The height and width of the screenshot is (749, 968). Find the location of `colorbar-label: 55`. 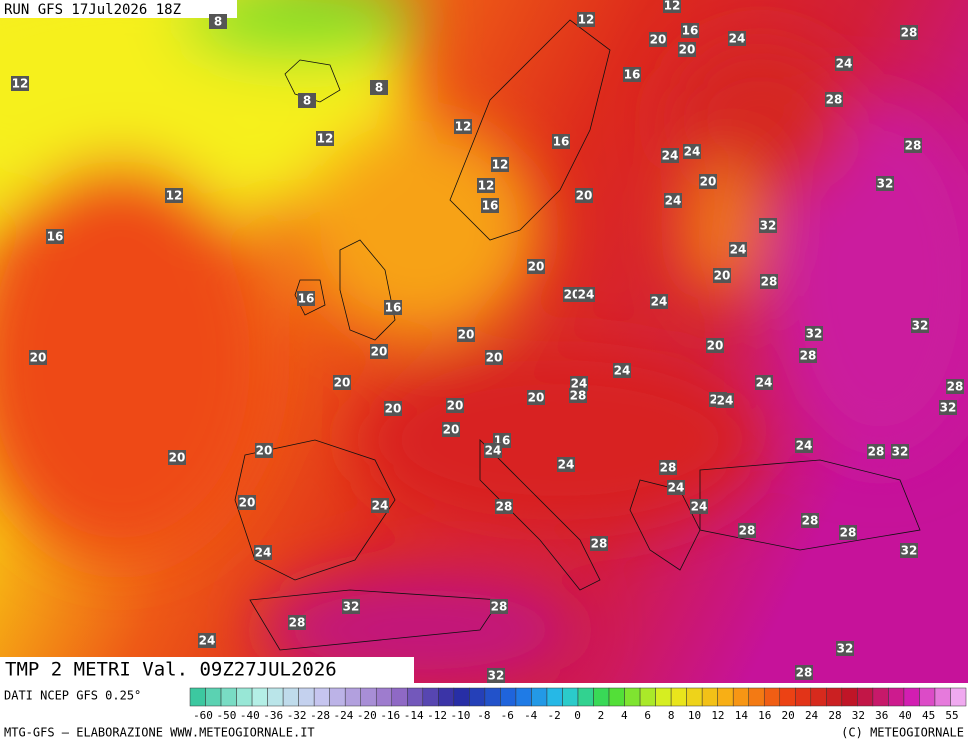

colorbar-label: 55 is located at coordinates (951, 715).